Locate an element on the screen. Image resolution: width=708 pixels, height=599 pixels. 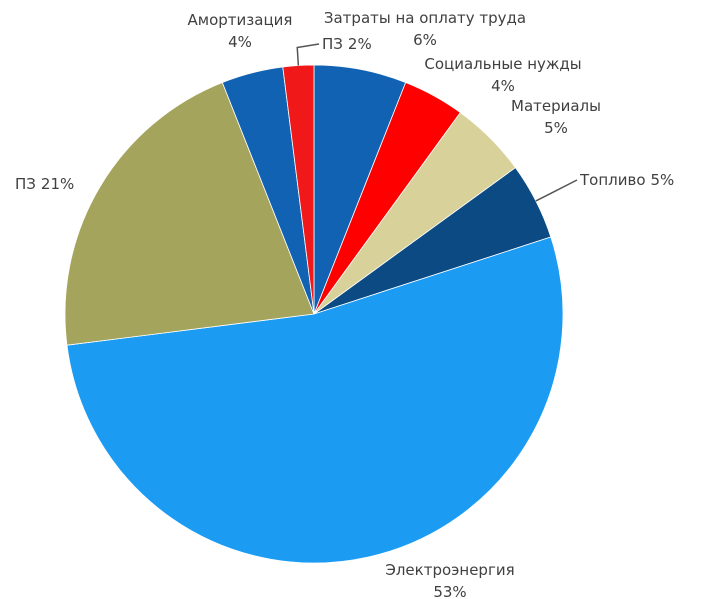
slice-label: Материалы 5% is located at coordinates (556, 117).